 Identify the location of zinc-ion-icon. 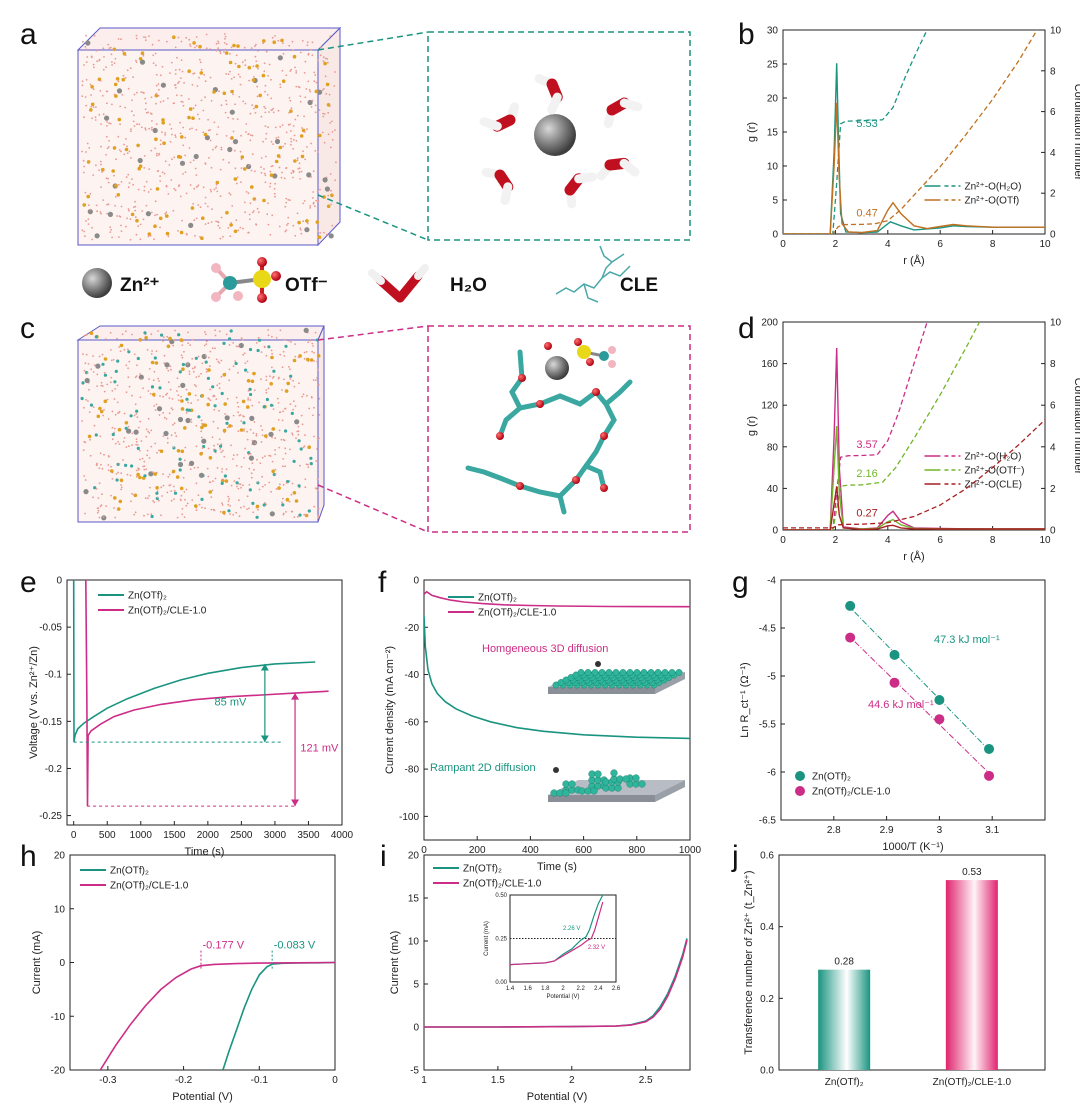
(97, 283).